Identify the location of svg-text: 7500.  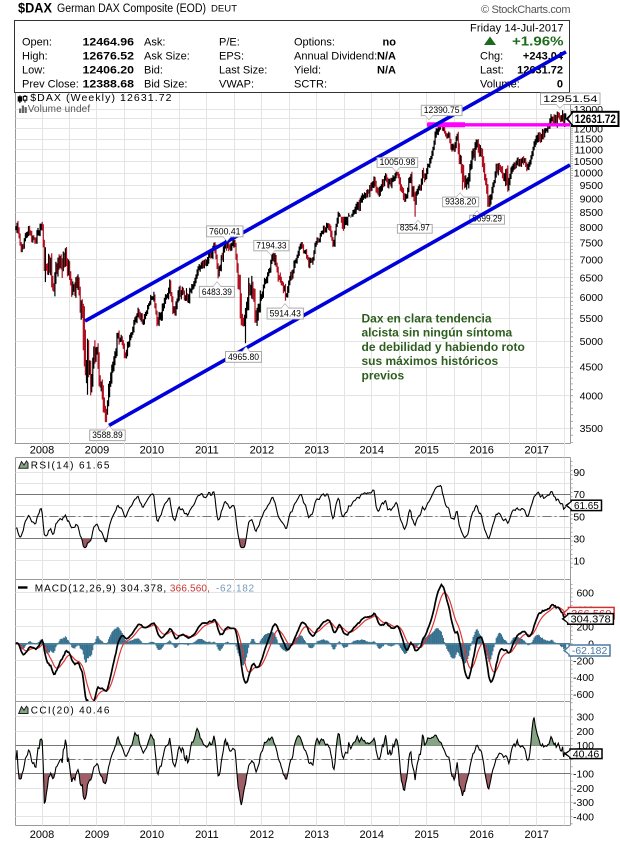
(592, 244).